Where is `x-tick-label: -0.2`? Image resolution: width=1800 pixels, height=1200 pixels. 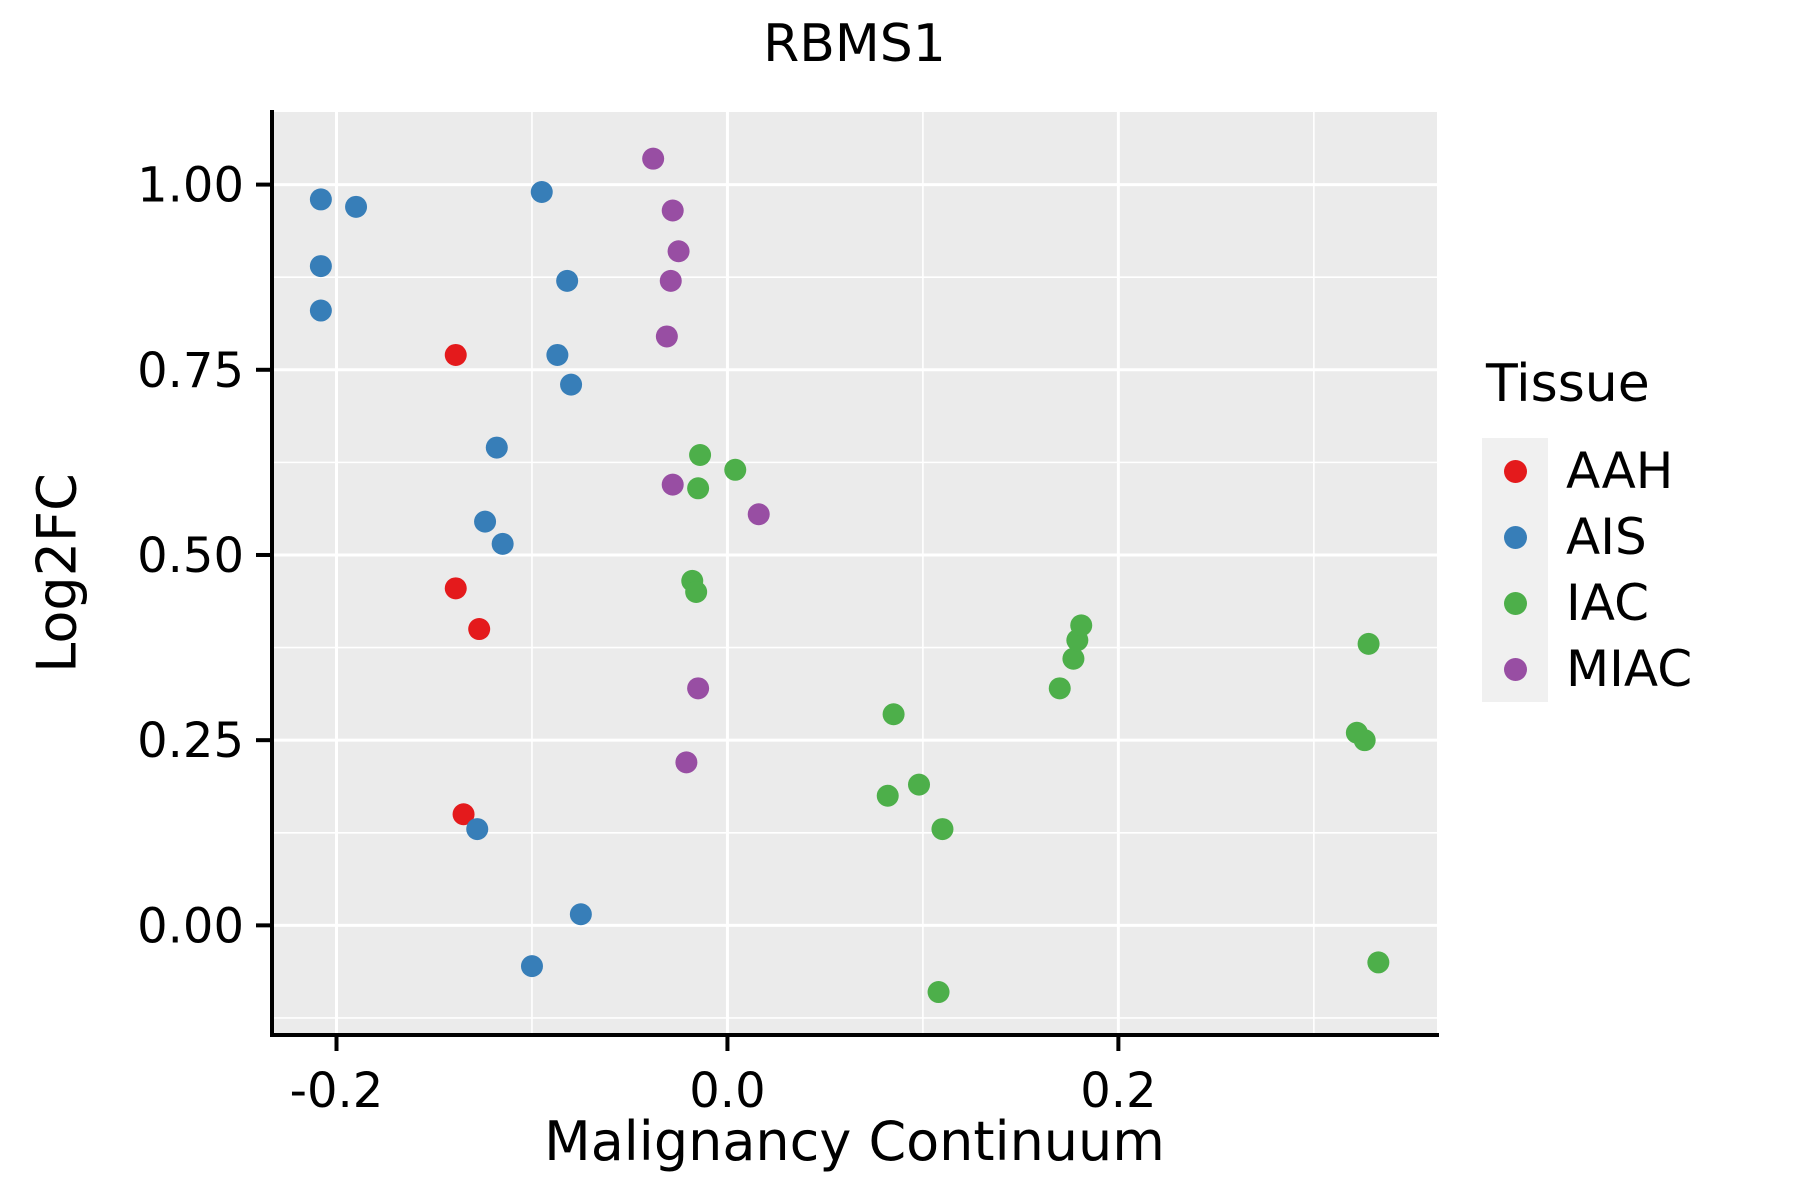 x-tick-label: -0.2 is located at coordinates (337, 1091).